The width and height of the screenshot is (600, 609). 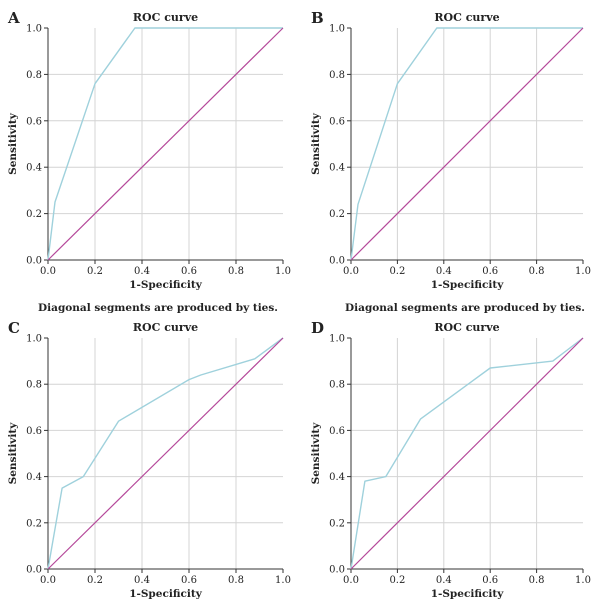 I want to click on panel-label-a: A, so click(x=13, y=18).